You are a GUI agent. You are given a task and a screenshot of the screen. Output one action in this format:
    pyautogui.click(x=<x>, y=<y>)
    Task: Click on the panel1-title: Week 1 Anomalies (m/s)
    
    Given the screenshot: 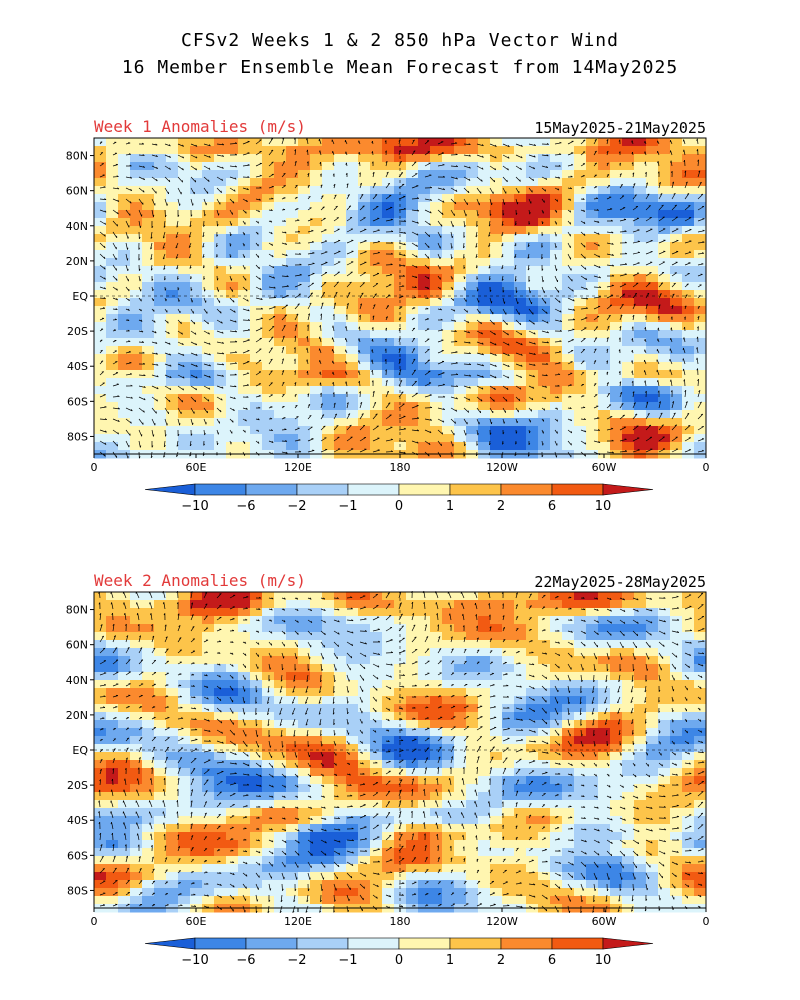 What is the action you would take?
    pyautogui.click(x=200, y=126)
    